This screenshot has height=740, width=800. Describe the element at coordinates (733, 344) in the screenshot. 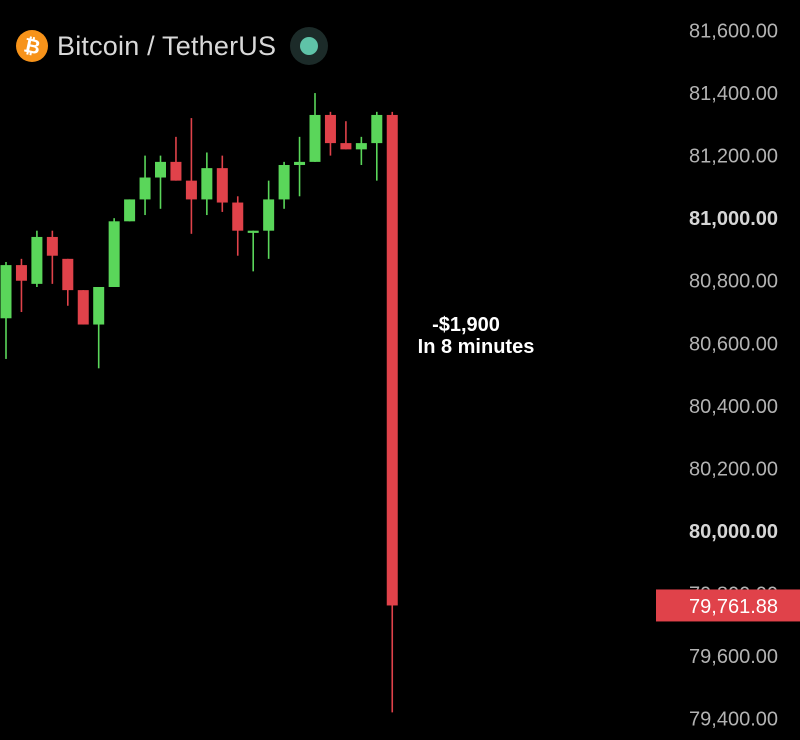

I see `y-tick-label: 80,600.00` at that location.